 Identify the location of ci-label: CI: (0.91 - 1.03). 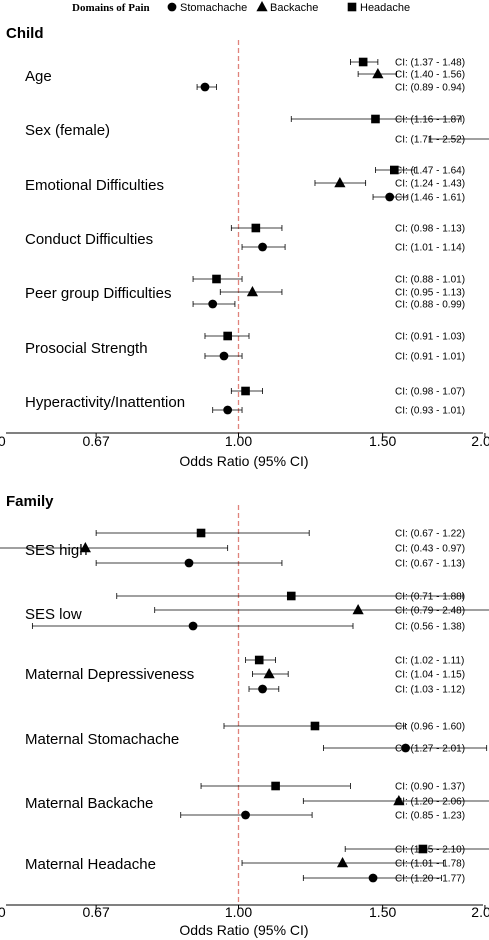
(430, 337).